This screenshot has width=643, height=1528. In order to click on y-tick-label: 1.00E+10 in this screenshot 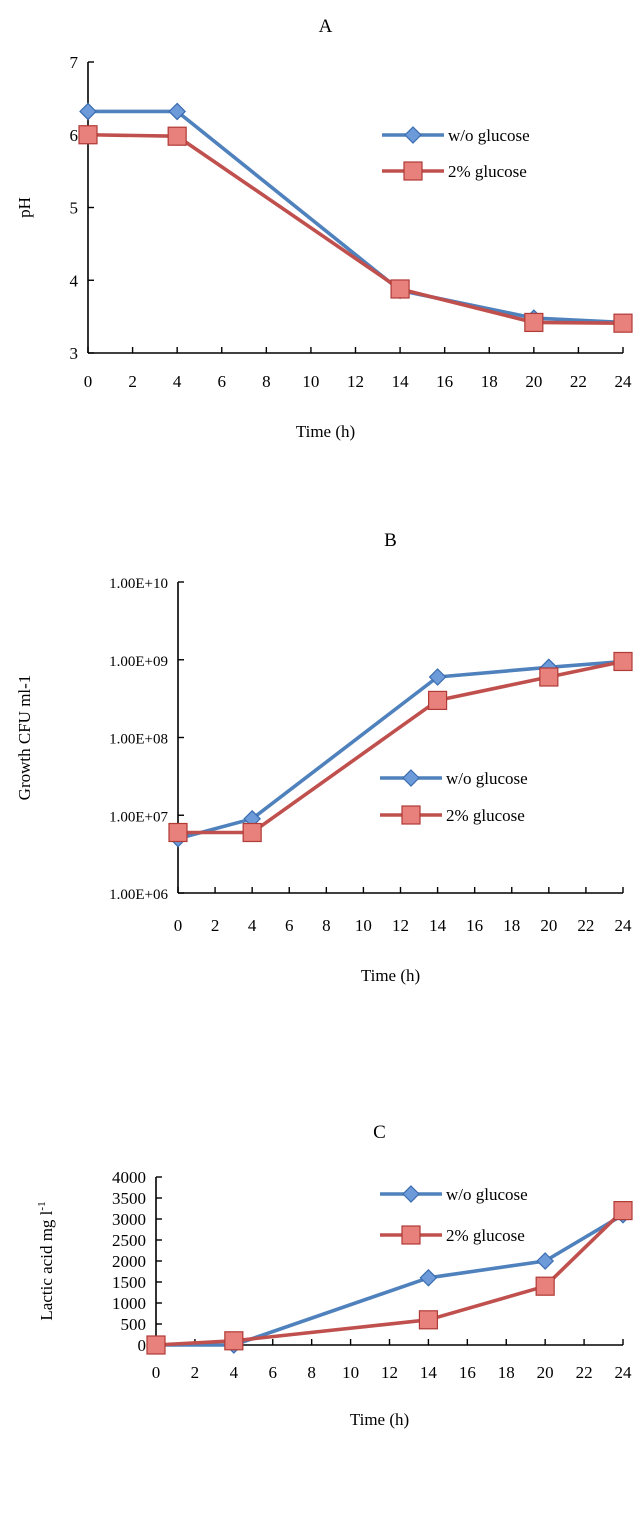, I will do `click(138, 584)`.